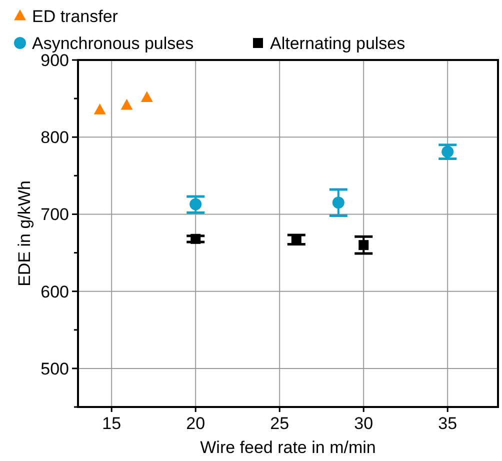  What do you see at coordinates (54, 214) in the screenshot?
I see `y-tick-label: 700` at bounding box center [54, 214].